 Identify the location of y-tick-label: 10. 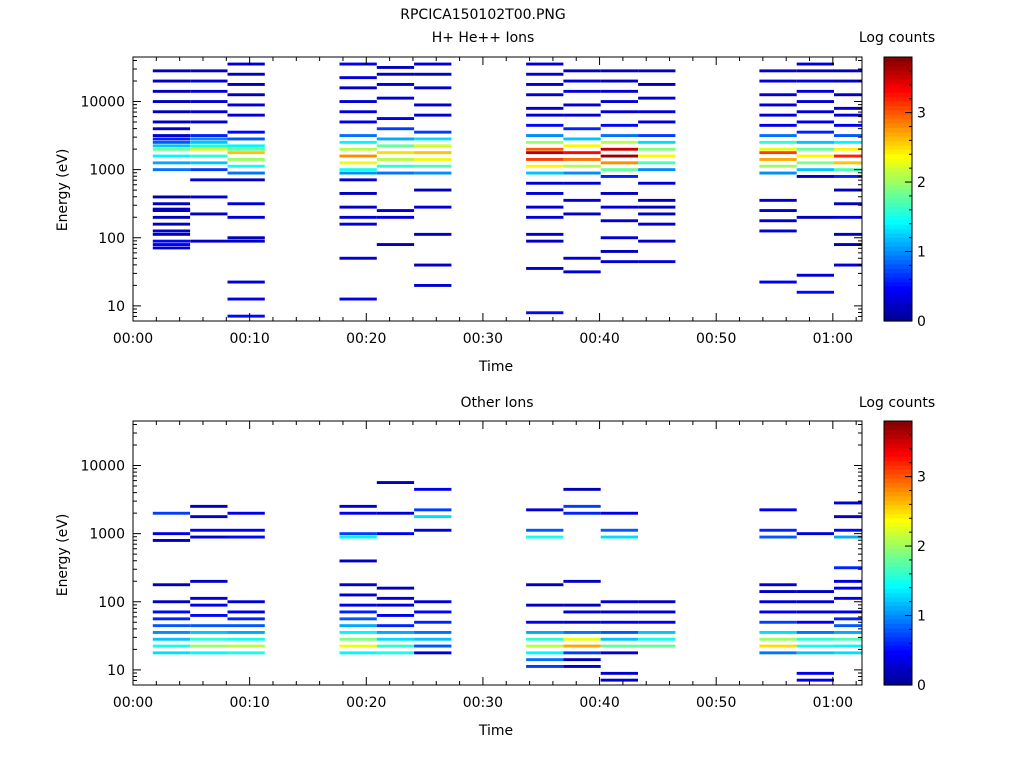
(116, 671).